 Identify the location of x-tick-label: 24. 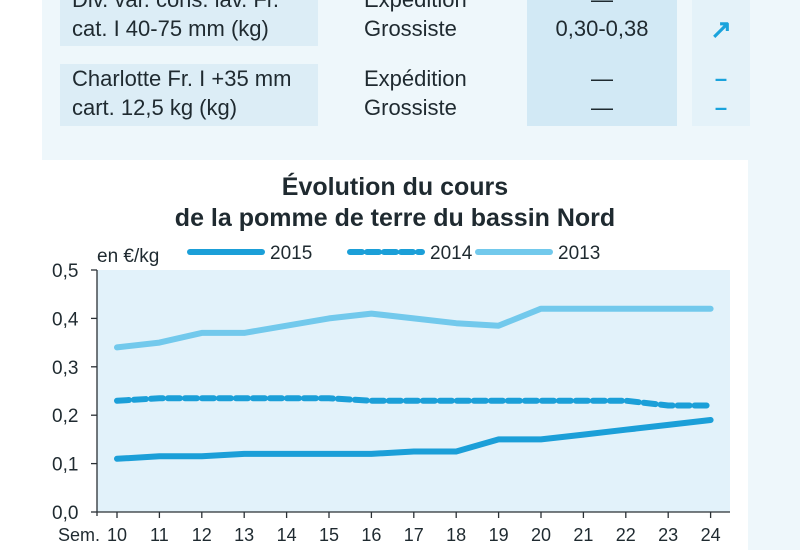
(711, 535).